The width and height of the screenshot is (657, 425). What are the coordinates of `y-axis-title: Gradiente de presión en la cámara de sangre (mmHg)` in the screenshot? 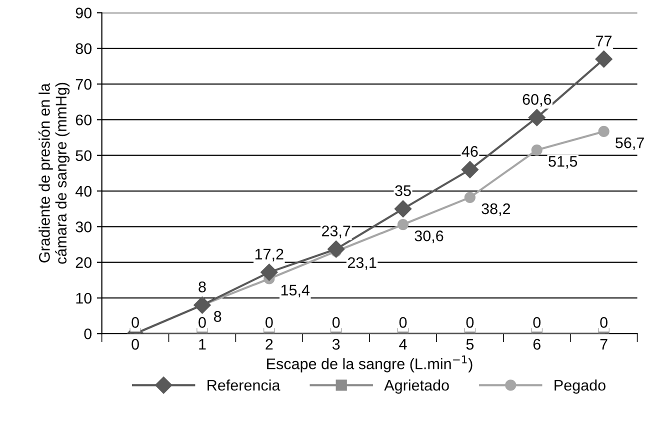 It's located at (54, 173).